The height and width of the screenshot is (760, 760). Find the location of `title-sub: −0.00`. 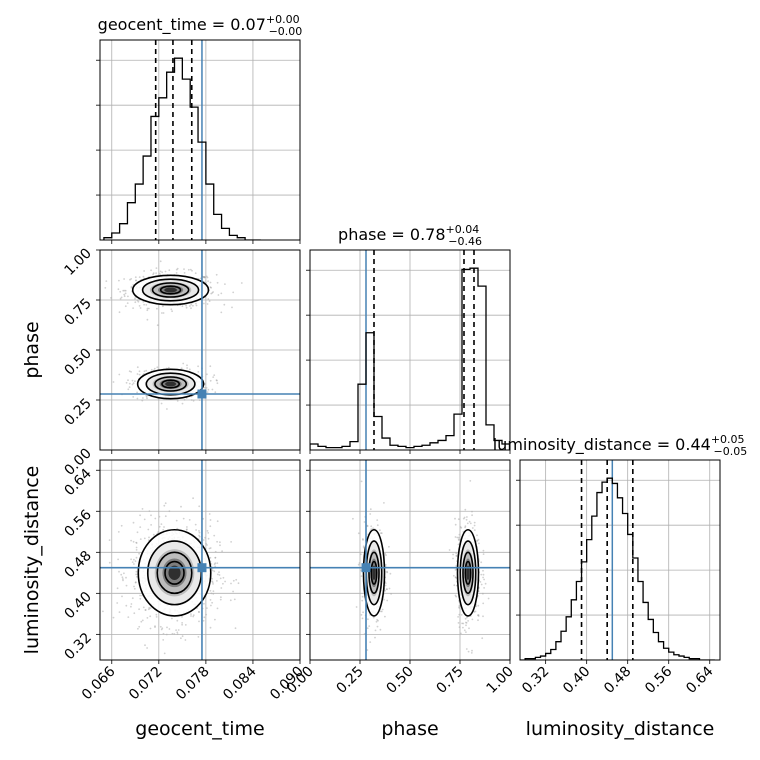

title-sub: −0.00 is located at coordinates (286, 31).